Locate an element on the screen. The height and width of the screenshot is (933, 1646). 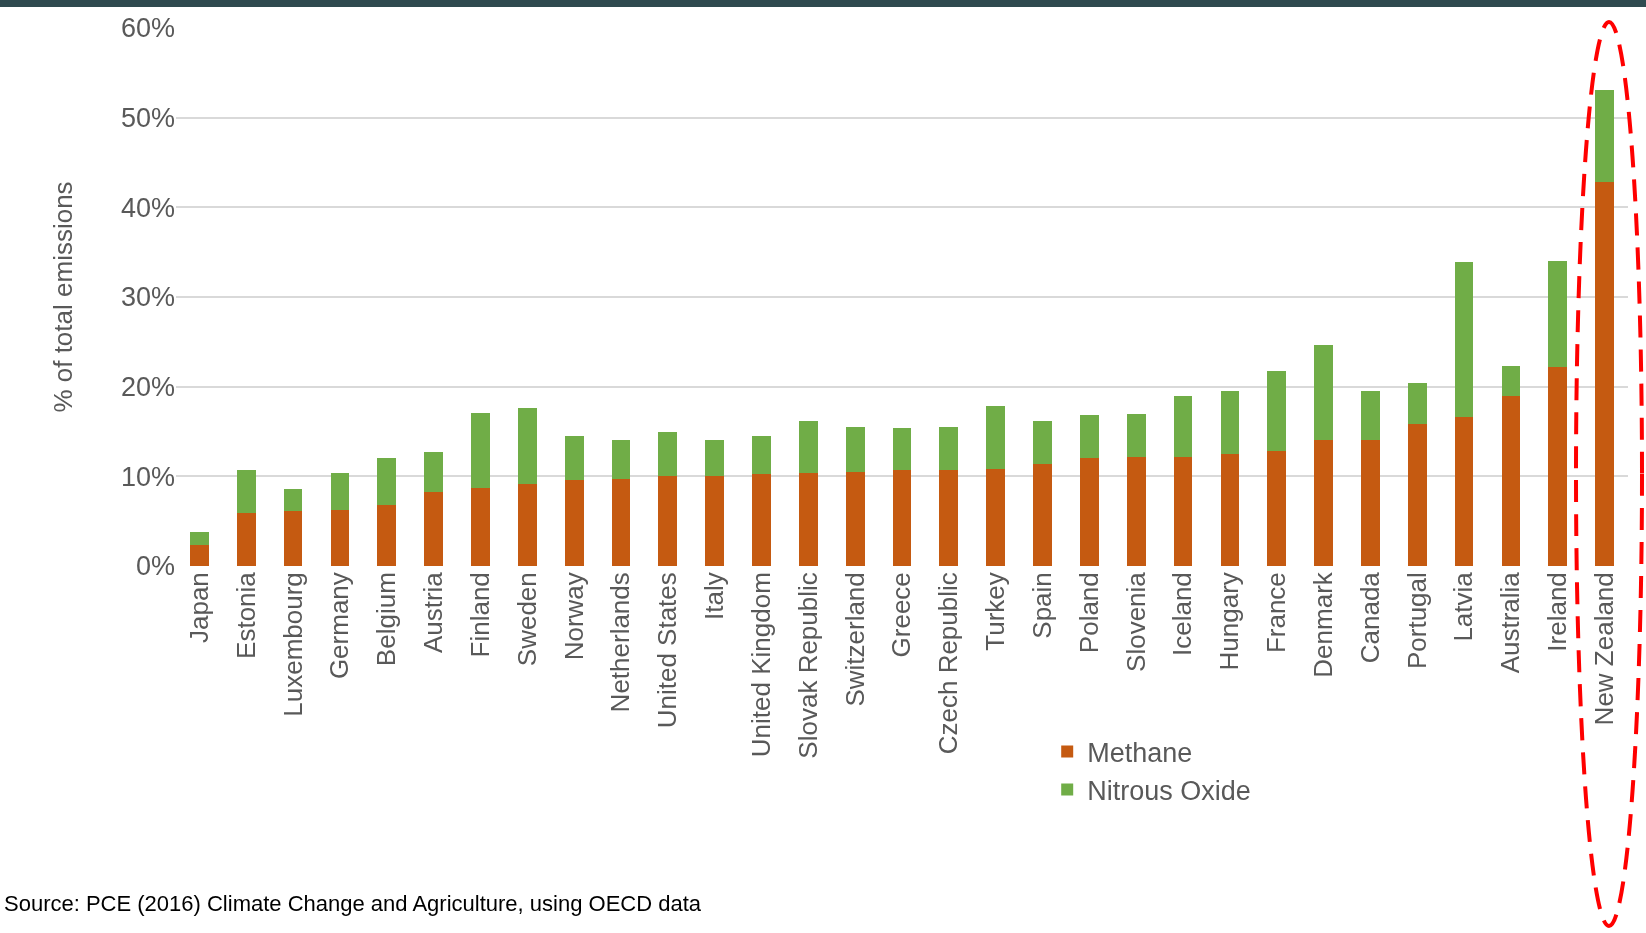
x-tick-label: Italy is located at coordinates (714, 596).